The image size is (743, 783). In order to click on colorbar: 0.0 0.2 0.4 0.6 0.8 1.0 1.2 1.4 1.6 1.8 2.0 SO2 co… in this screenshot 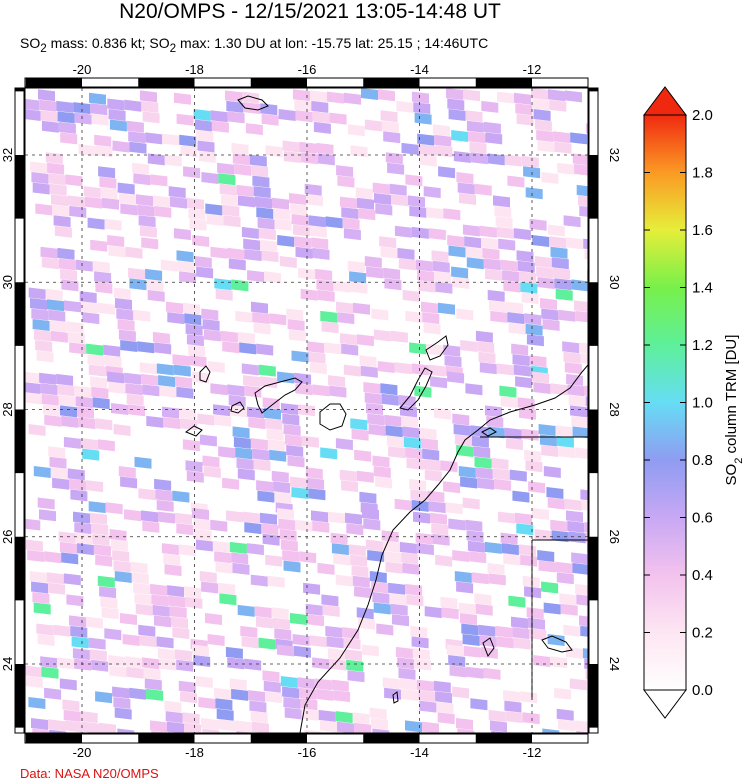, I will do `click(693, 402)`.